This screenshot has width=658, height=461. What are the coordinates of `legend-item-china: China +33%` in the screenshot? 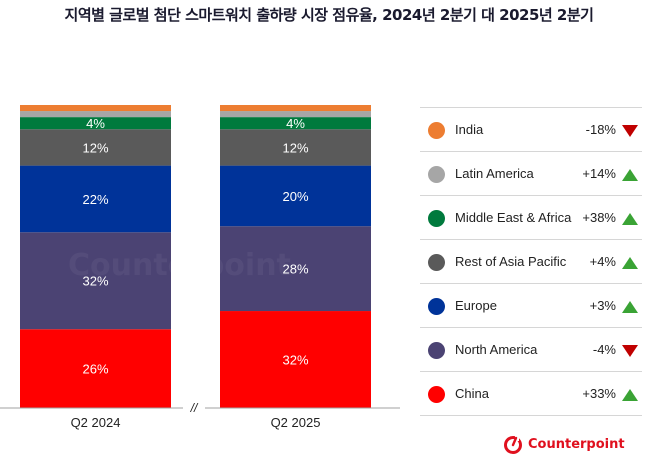 It's located at (531, 393).